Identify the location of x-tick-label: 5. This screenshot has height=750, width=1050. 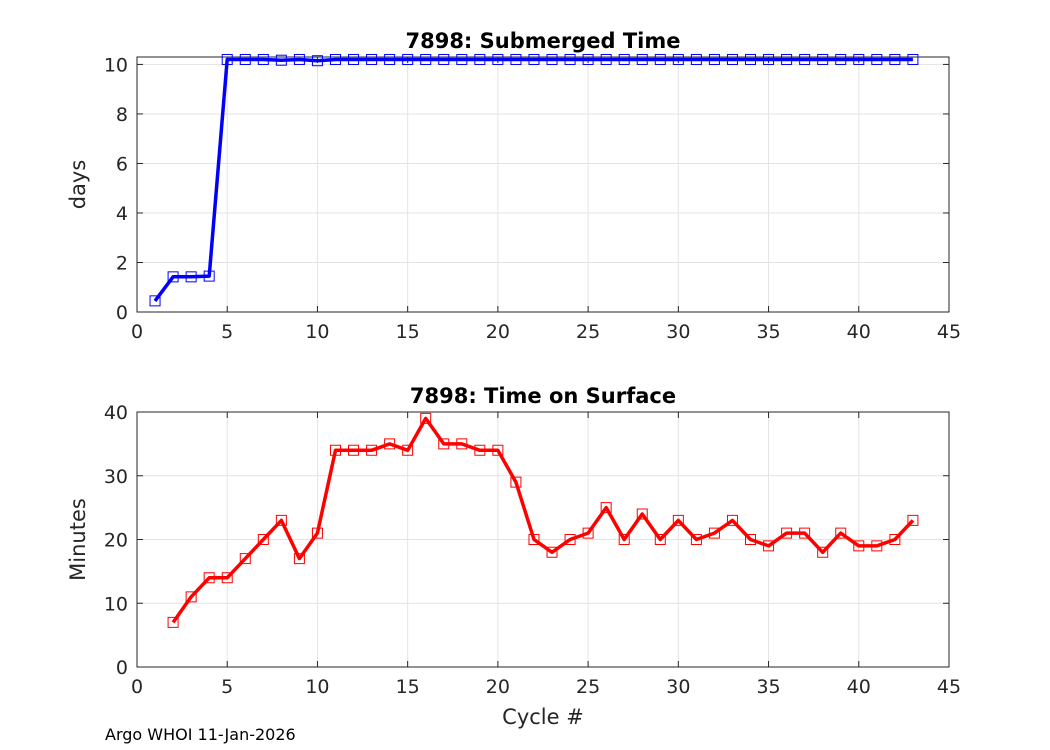
(227, 687).